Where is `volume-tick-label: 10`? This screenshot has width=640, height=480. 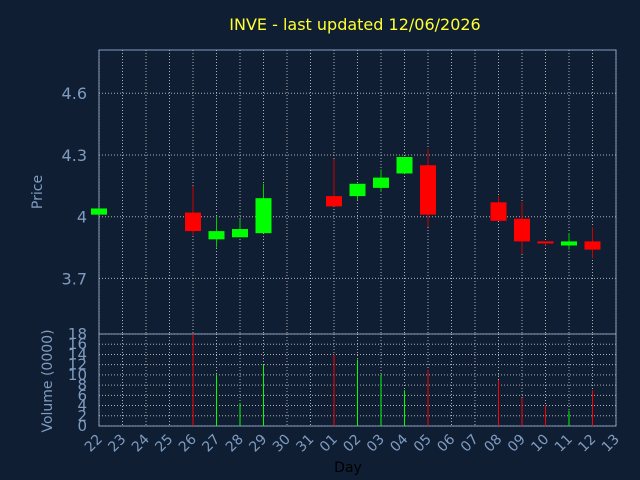
volume-tick-label: 10 is located at coordinates (77, 375).